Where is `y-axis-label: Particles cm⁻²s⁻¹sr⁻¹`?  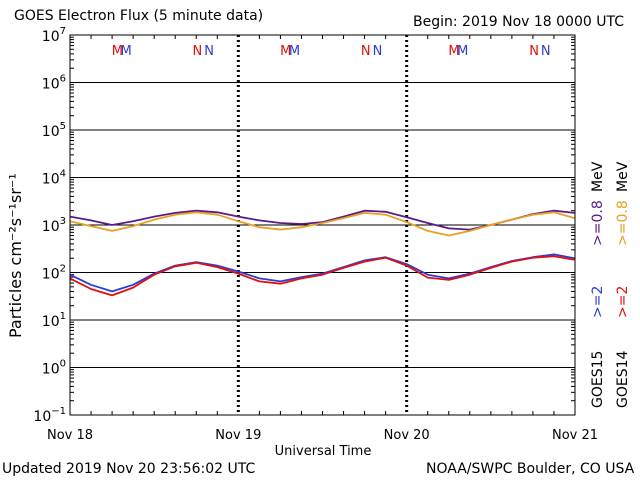
y-axis-label: Particles cm⁻²s⁻¹sr⁻¹ is located at coordinates (15, 255).